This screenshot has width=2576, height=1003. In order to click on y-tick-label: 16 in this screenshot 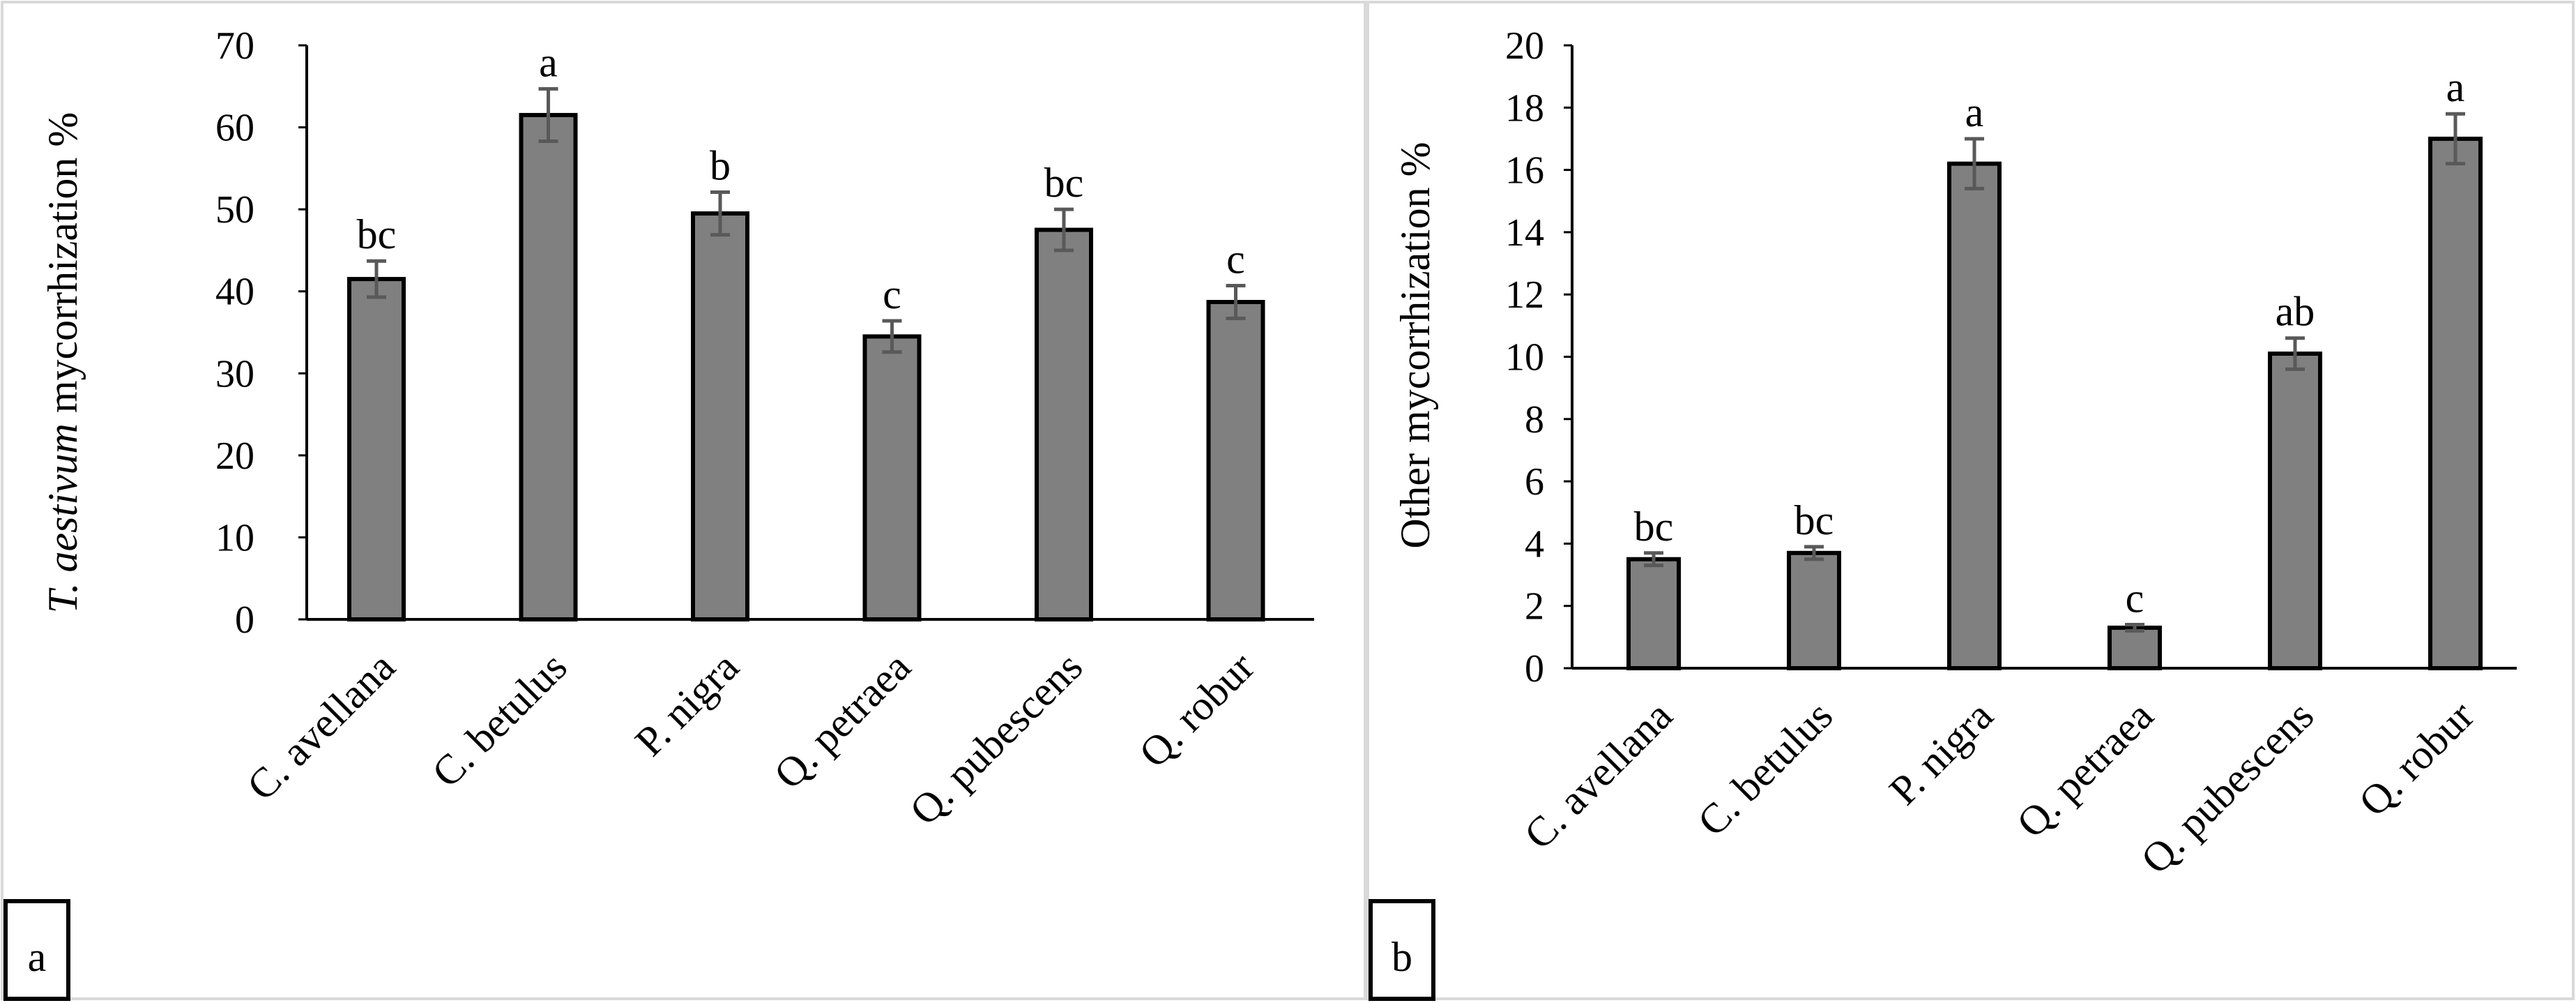, I will do `click(1524, 171)`.